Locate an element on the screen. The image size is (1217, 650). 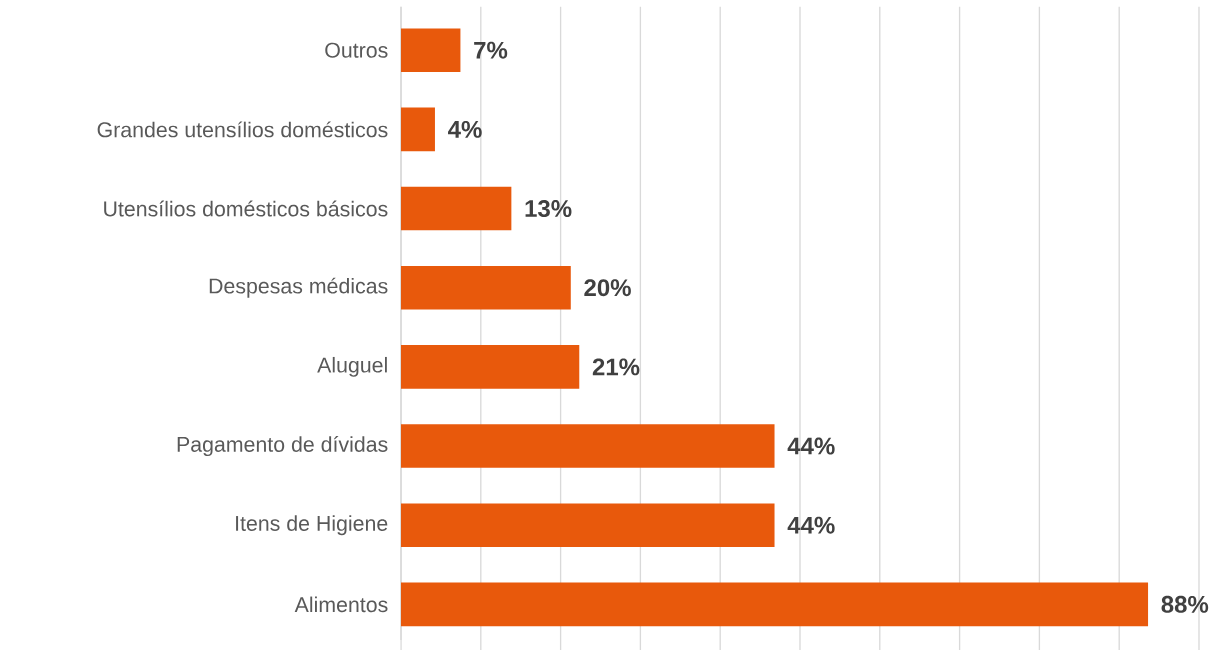
y-tick-label: Outros is located at coordinates (356, 50).